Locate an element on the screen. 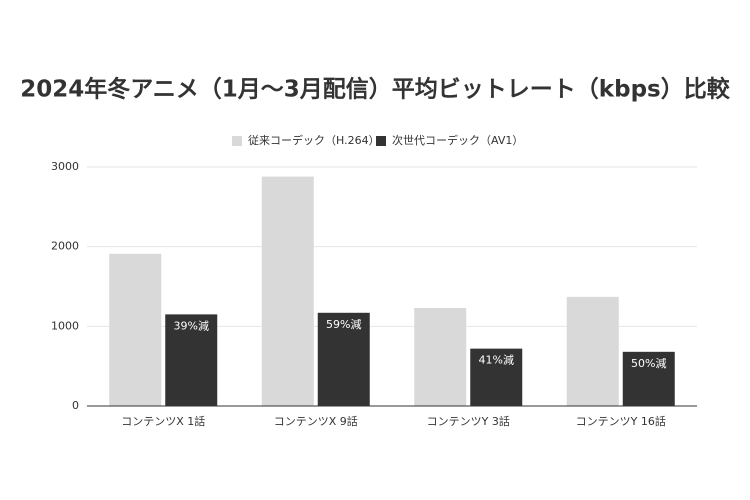  y-tick-label: 0 is located at coordinates (75, 405).